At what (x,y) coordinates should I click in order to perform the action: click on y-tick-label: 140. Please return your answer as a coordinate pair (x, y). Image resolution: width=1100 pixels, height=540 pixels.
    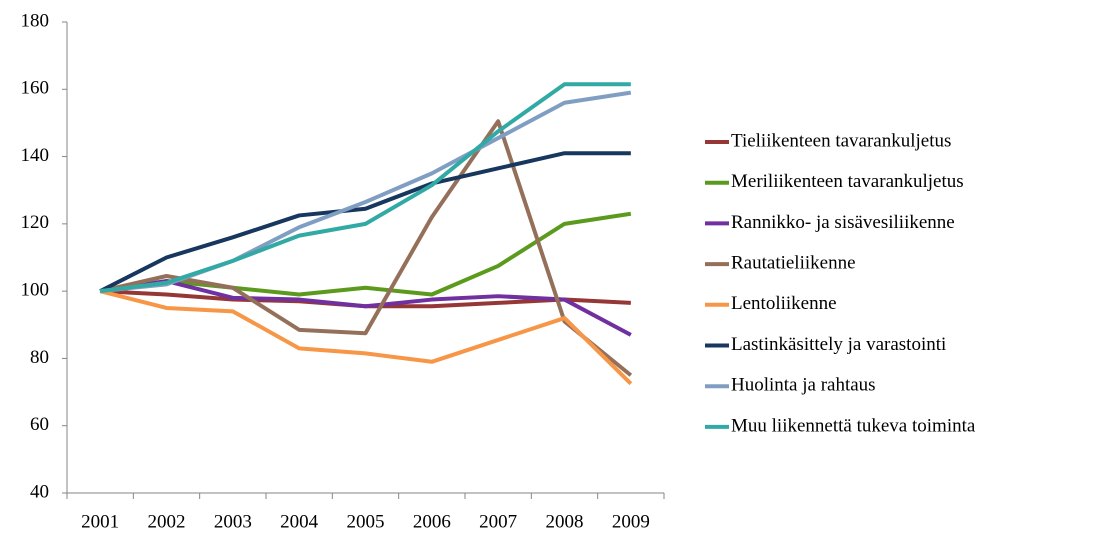
    Looking at the image, I should click on (35, 155).